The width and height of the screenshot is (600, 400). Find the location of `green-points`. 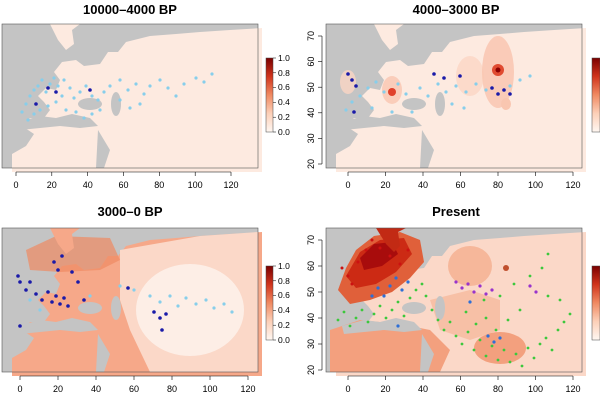

green-points is located at coordinates (454, 310).